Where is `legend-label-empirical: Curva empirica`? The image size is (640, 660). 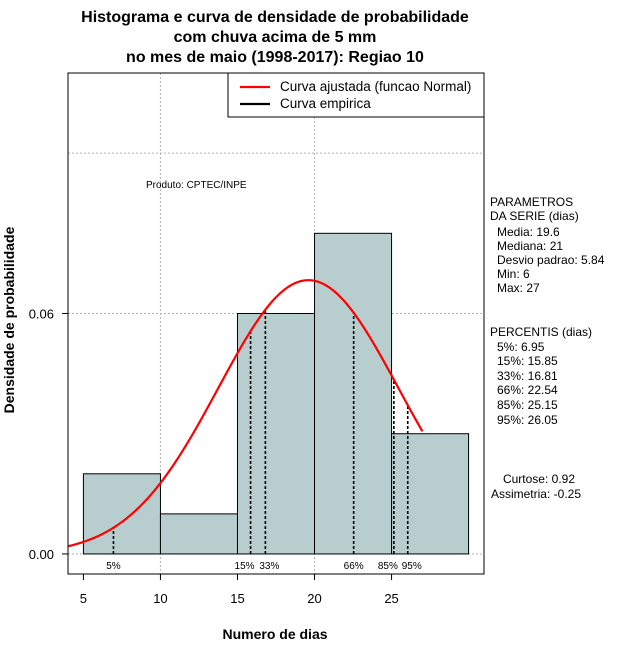 legend-label-empirical: Curva empirica is located at coordinates (325, 103).